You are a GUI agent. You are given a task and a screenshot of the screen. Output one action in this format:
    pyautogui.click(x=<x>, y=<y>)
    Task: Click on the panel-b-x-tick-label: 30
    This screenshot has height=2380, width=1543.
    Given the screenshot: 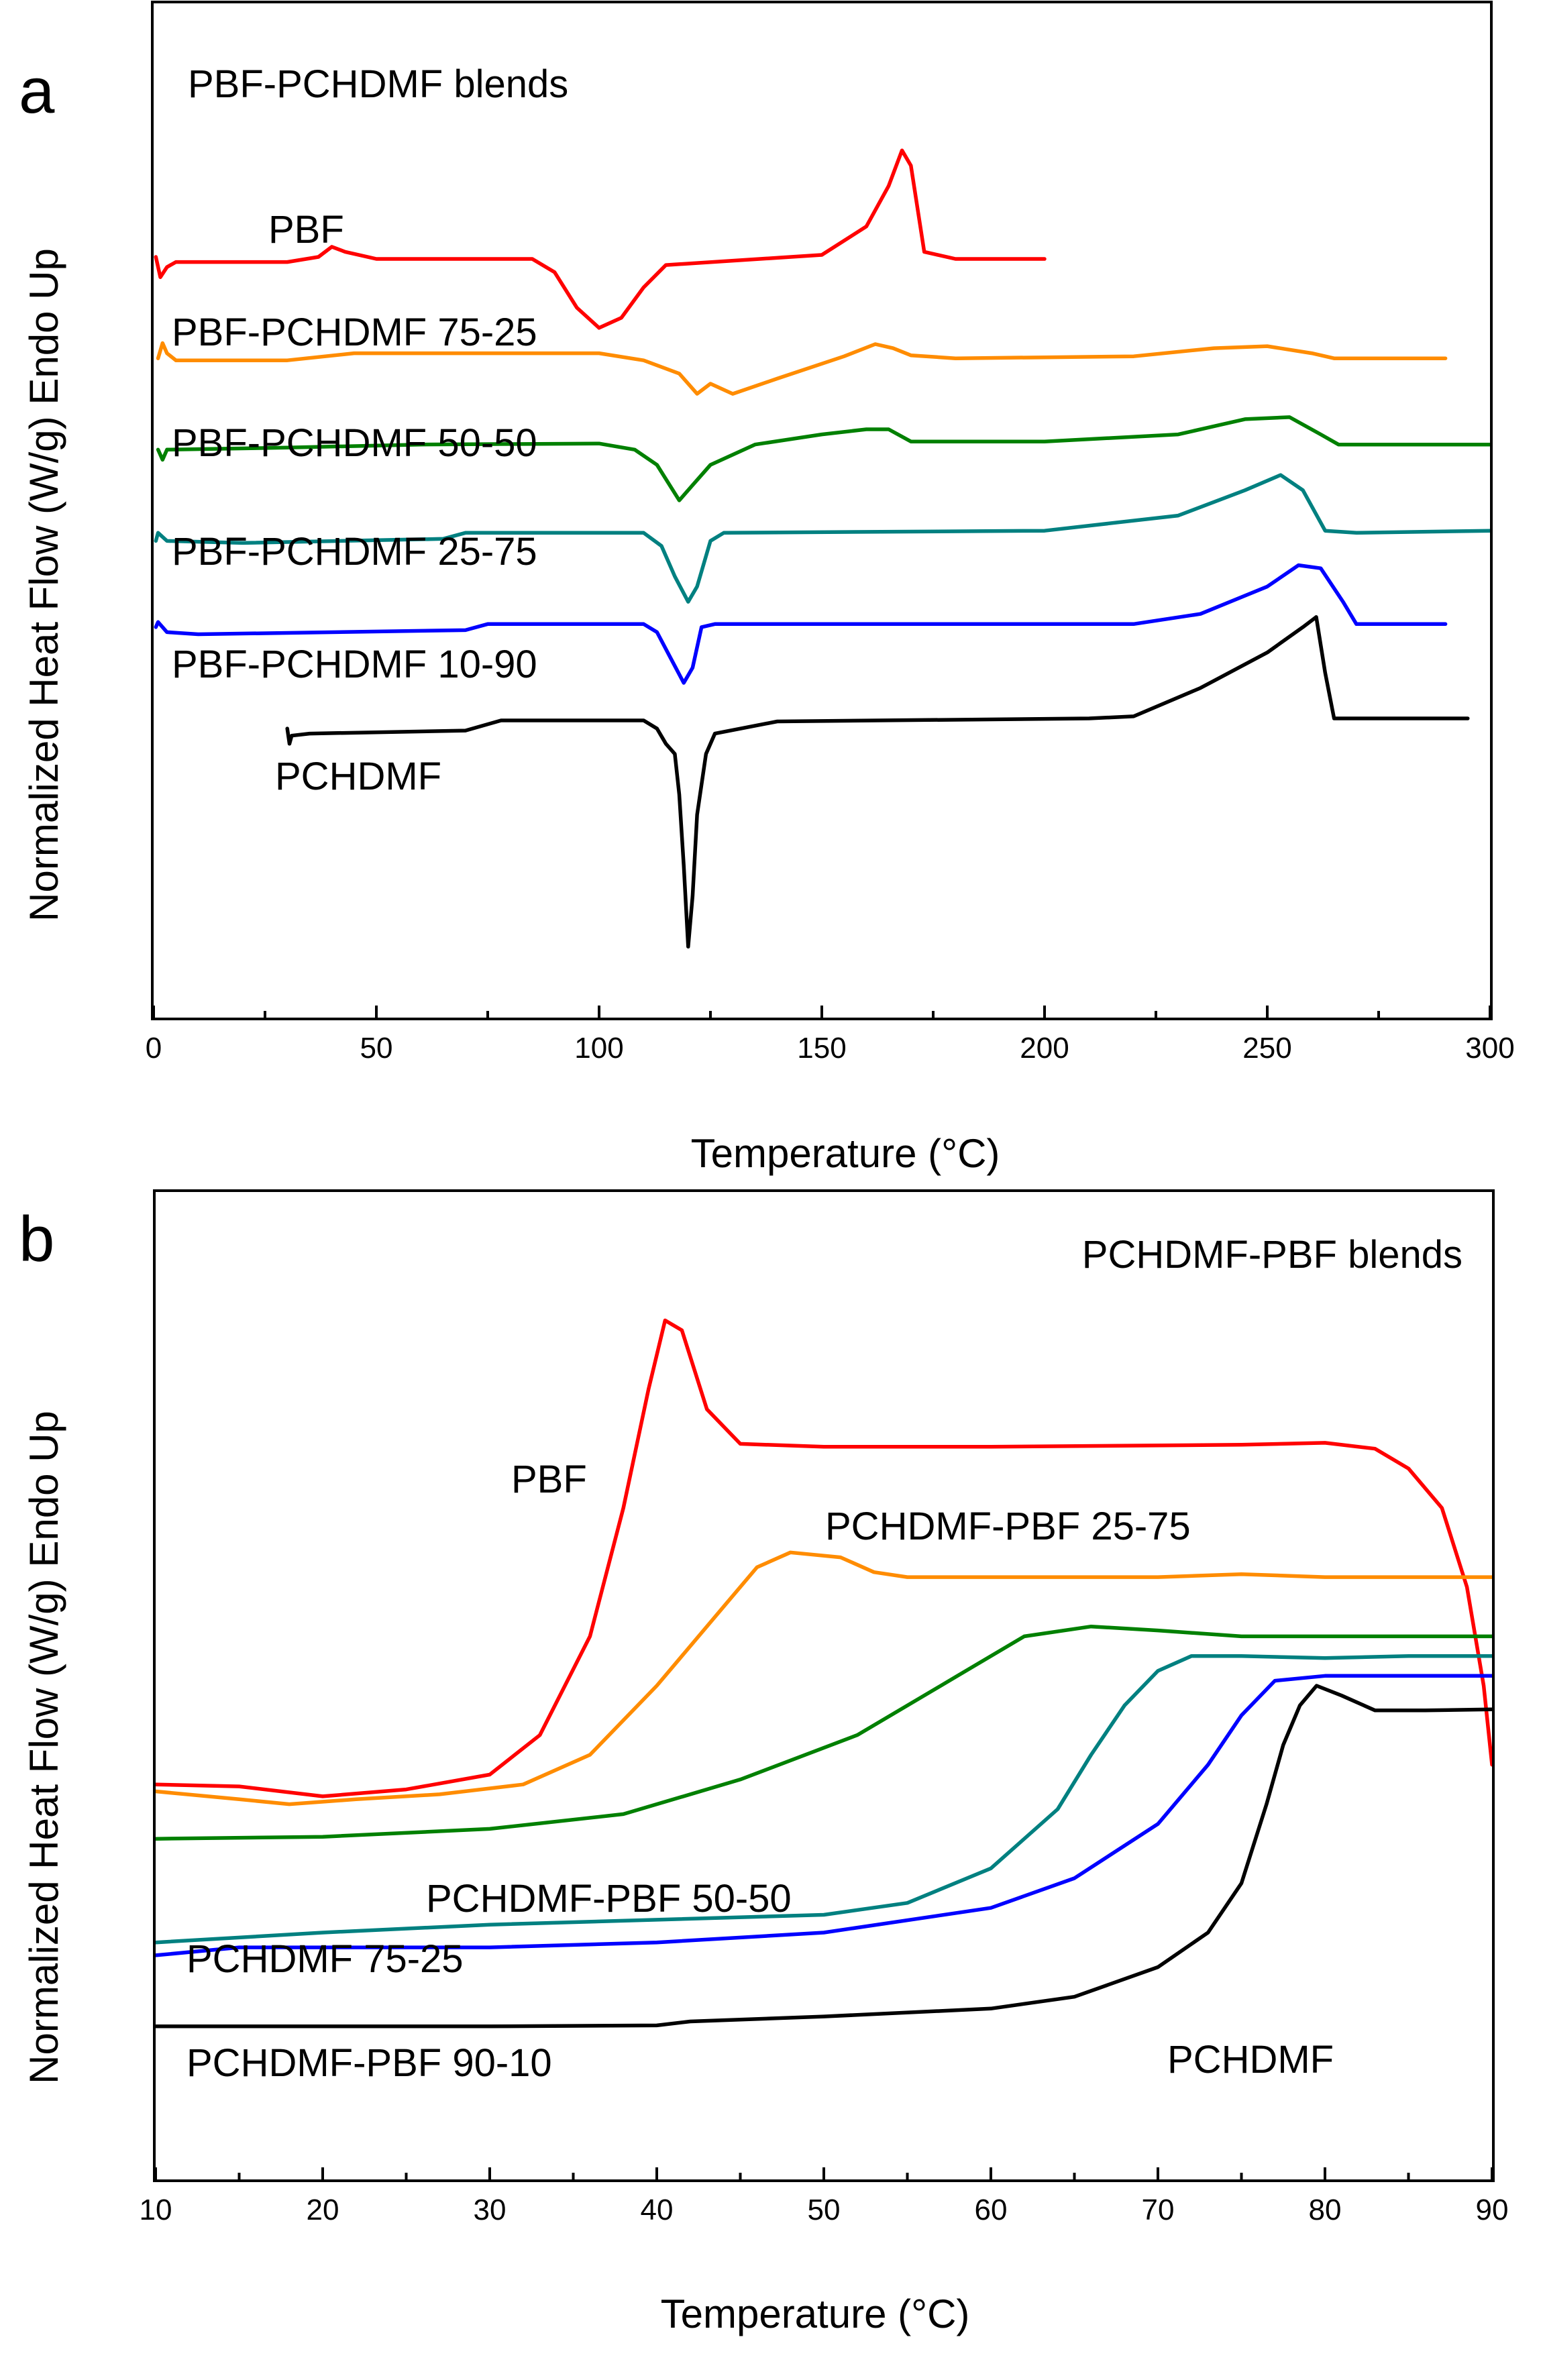 What is the action you would take?
    pyautogui.click(x=490, y=2210)
    